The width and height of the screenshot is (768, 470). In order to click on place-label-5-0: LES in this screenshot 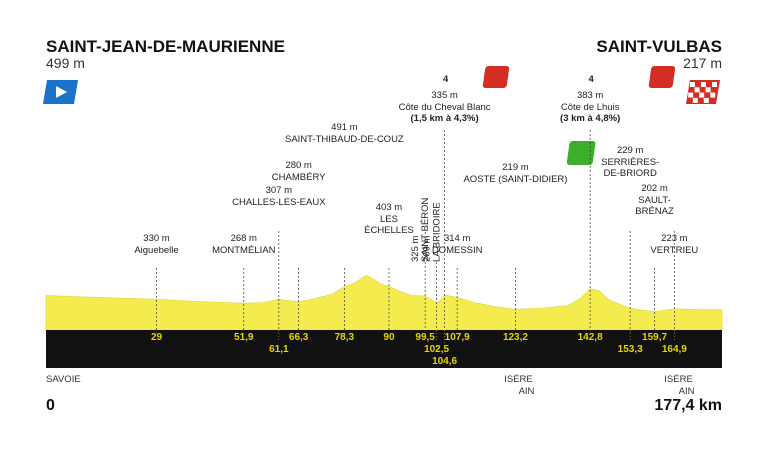, I will do `click(389, 219)`.